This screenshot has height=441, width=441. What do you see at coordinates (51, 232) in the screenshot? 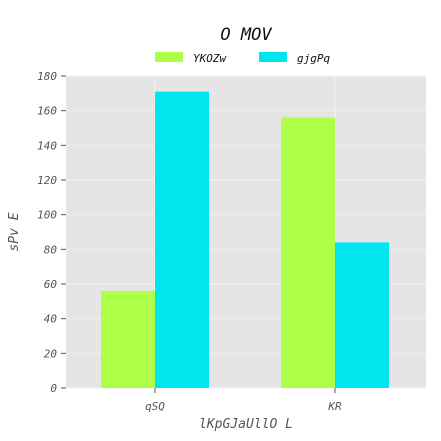
I see `y-axis-ticks: 0 20 40 60 80 100 120 140 160 180` at bounding box center [51, 232].